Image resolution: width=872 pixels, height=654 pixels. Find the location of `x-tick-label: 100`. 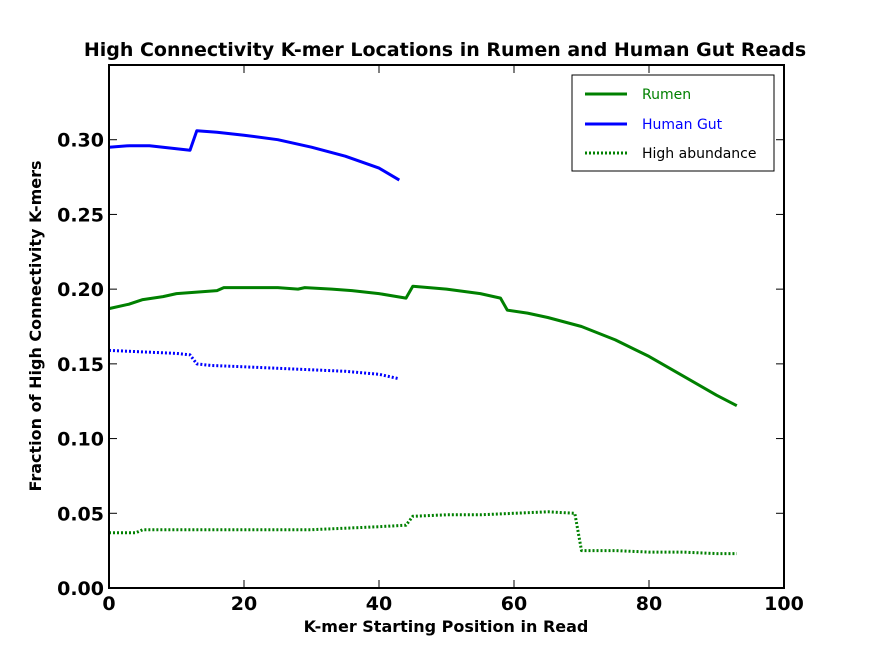

x-tick-label: 100 is located at coordinates (784, 604).